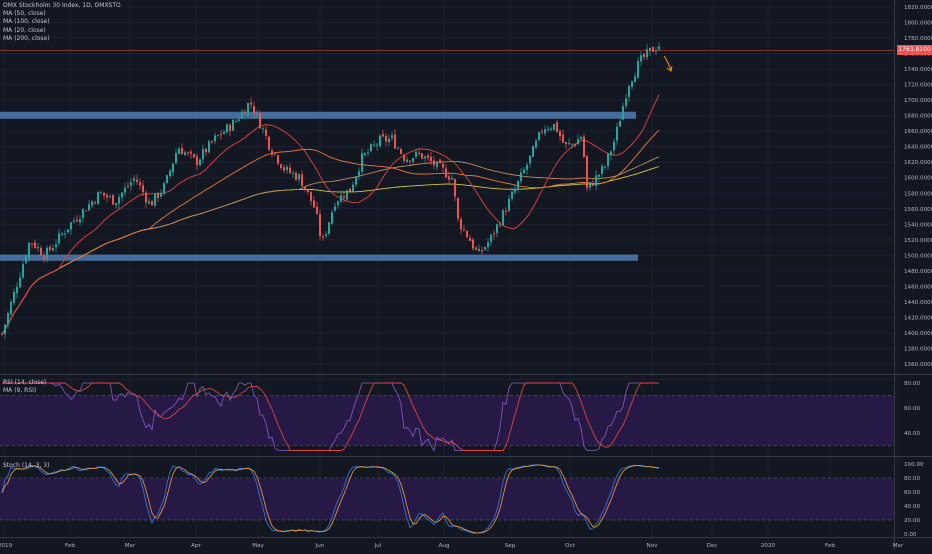 This screenshot has width=932, height=554. What do you see at coordinates (918, 241) in the screenshot?
I see `price-axis-label: 1520.0000` at bounding box center [918, 241].